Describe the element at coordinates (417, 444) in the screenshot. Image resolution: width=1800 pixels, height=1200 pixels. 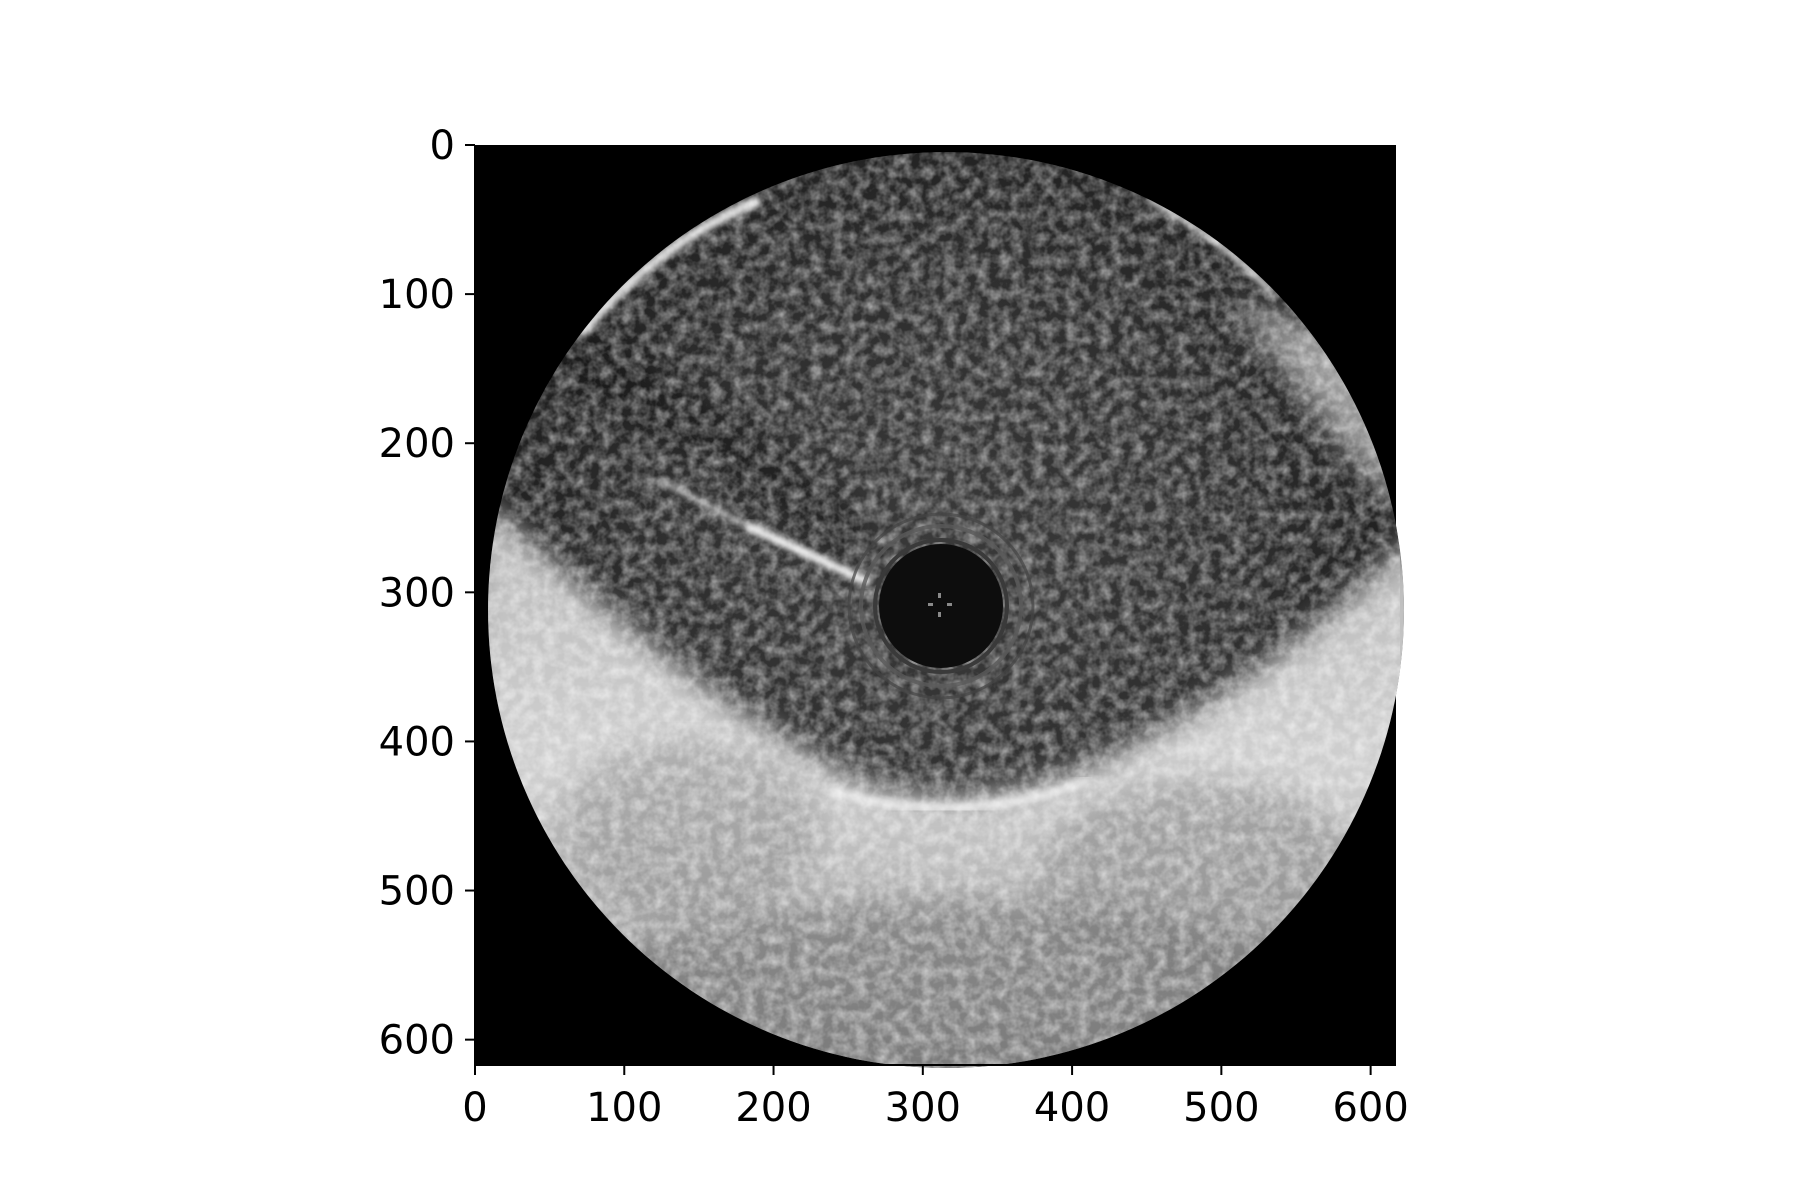
I see `y-tick-label: 200` at that location.